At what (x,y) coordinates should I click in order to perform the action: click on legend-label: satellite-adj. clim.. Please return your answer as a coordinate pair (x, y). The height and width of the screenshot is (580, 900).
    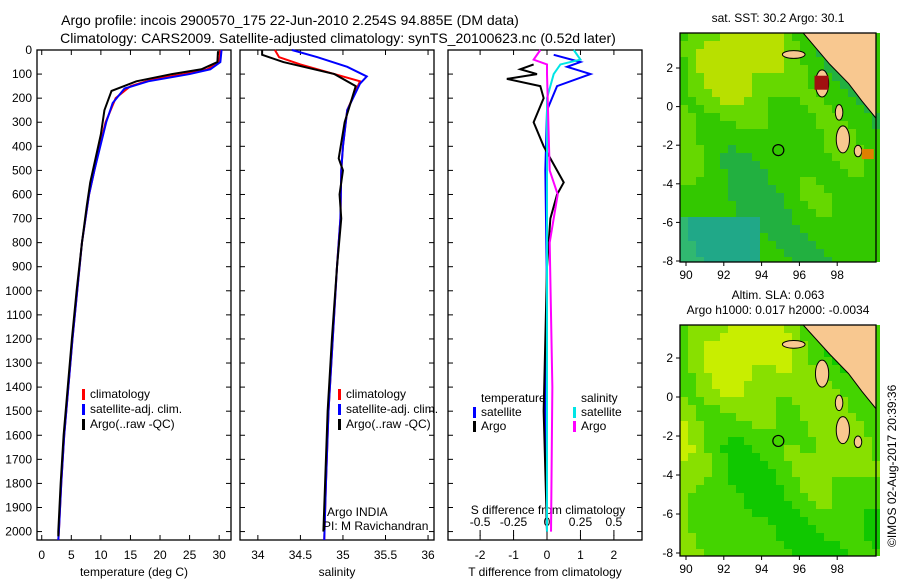
    Looking at the image, I should click on (136, 409).